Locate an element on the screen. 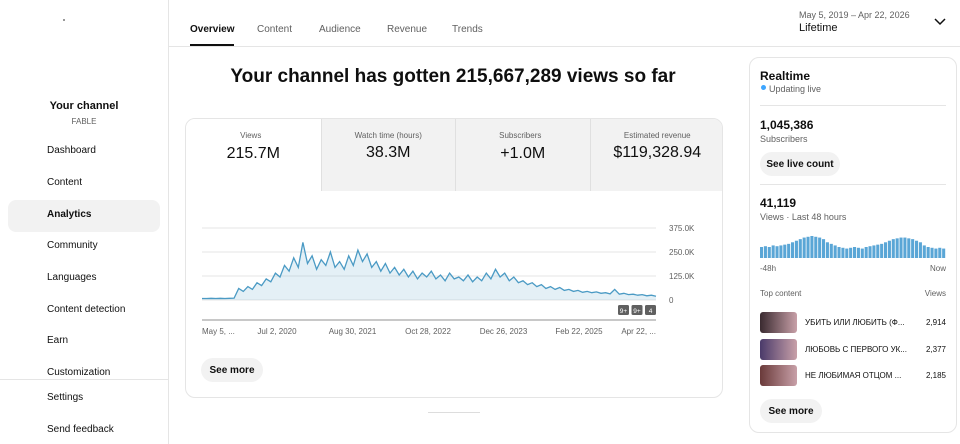 This screenshot has height=444, width=960. y-tick-label: 250.0K is located at coordinates (682, 252).